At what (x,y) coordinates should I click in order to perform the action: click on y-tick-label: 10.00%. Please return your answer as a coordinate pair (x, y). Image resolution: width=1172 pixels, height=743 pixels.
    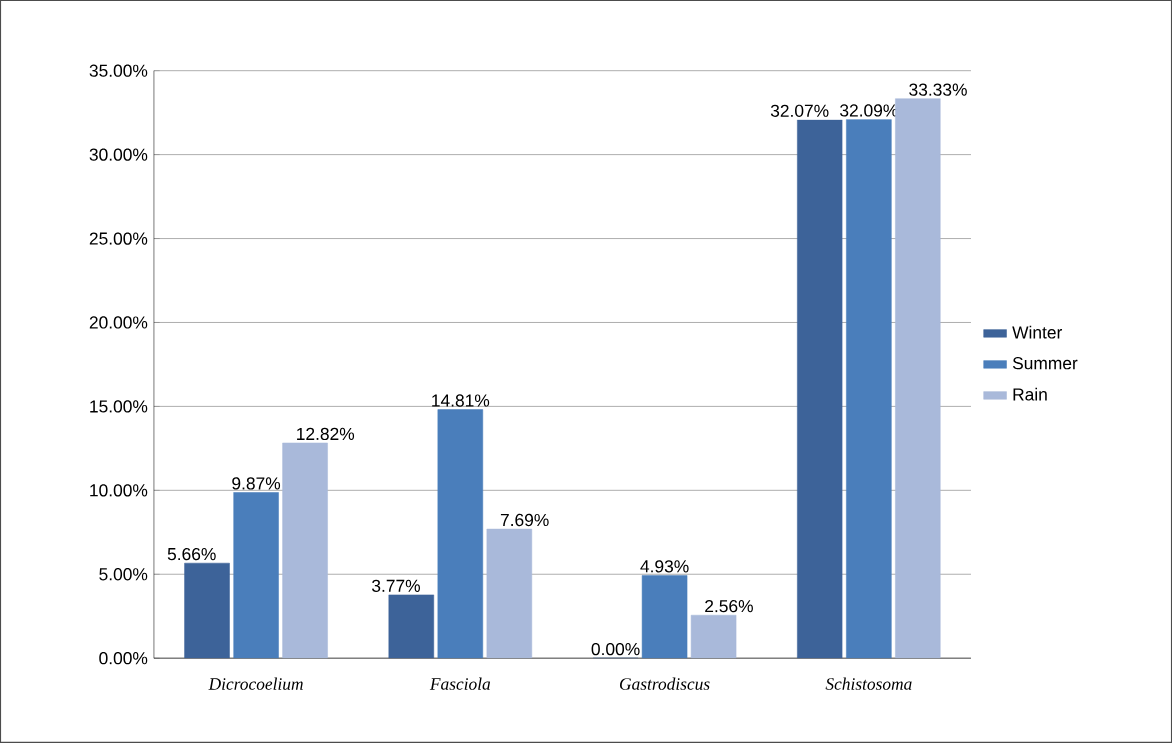
    Looking at the image, I should click on (119, 490).